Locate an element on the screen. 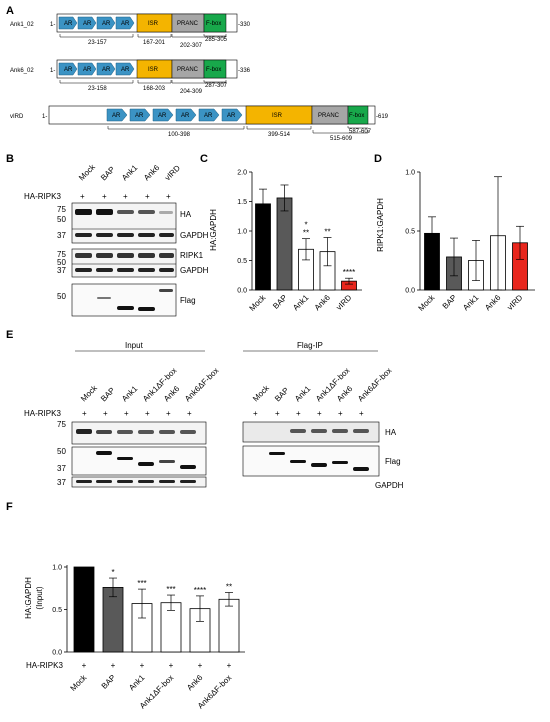  protein-name-vird: vIRD is located at coordinates (17, 117).